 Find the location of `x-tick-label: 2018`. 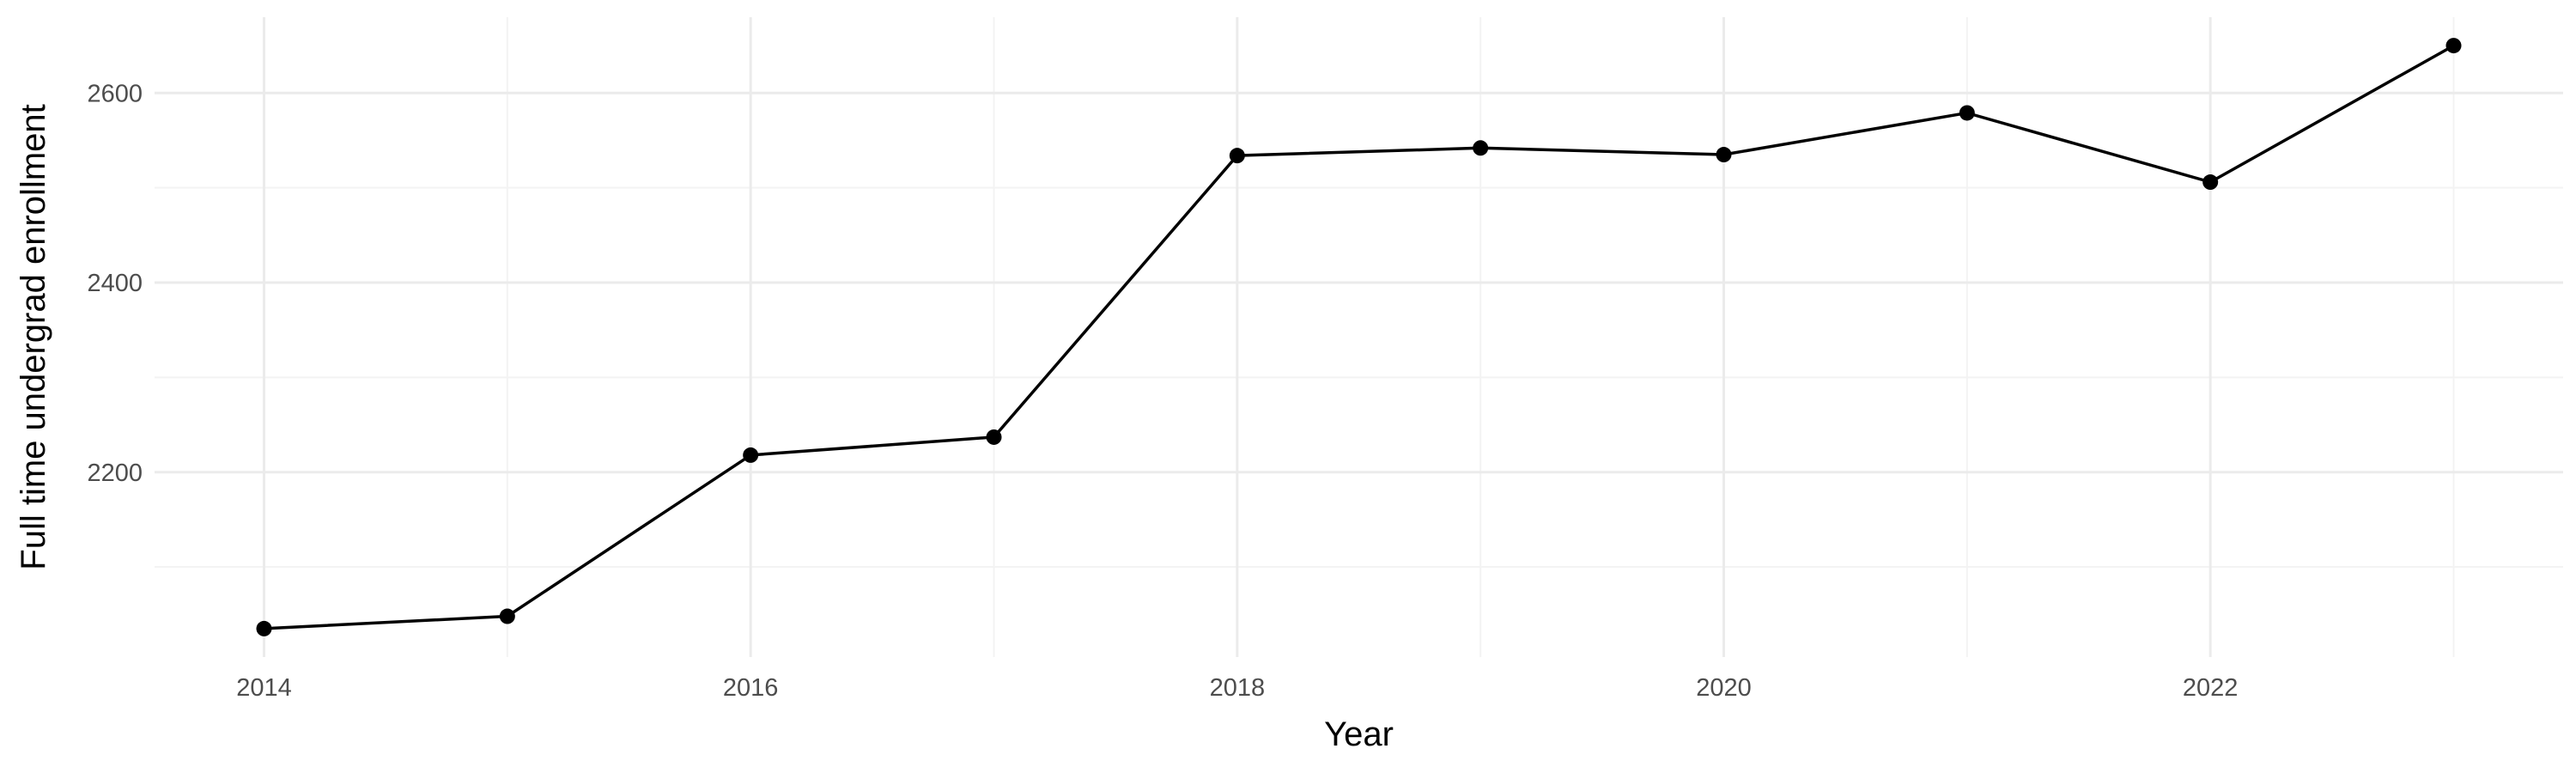

x-tick-label: 2018 is located at coordinates (1238, 688).